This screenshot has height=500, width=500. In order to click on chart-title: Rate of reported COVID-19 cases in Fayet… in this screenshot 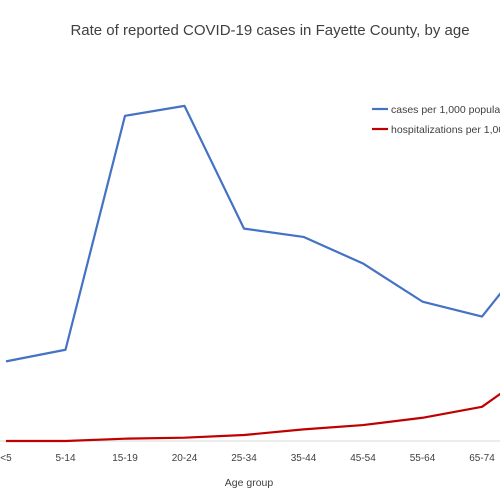, I will do `click(269, 30)`.